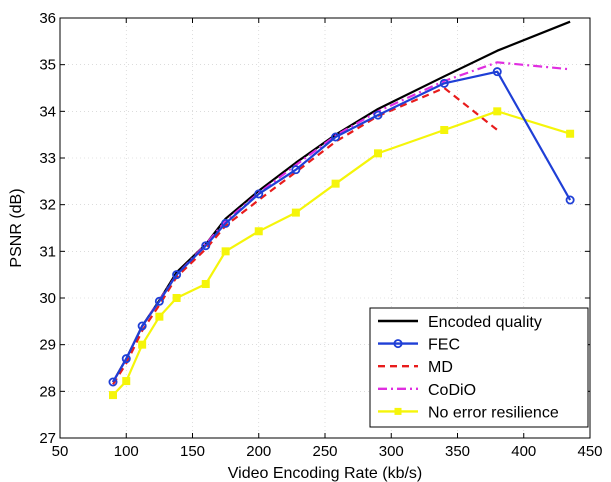 The height and width of the screenshot is (482, 611). What do you see at coordinates (47, 251) in the screenshot?
I see `y-tick-label: 31` at bounding box center [47, 251].